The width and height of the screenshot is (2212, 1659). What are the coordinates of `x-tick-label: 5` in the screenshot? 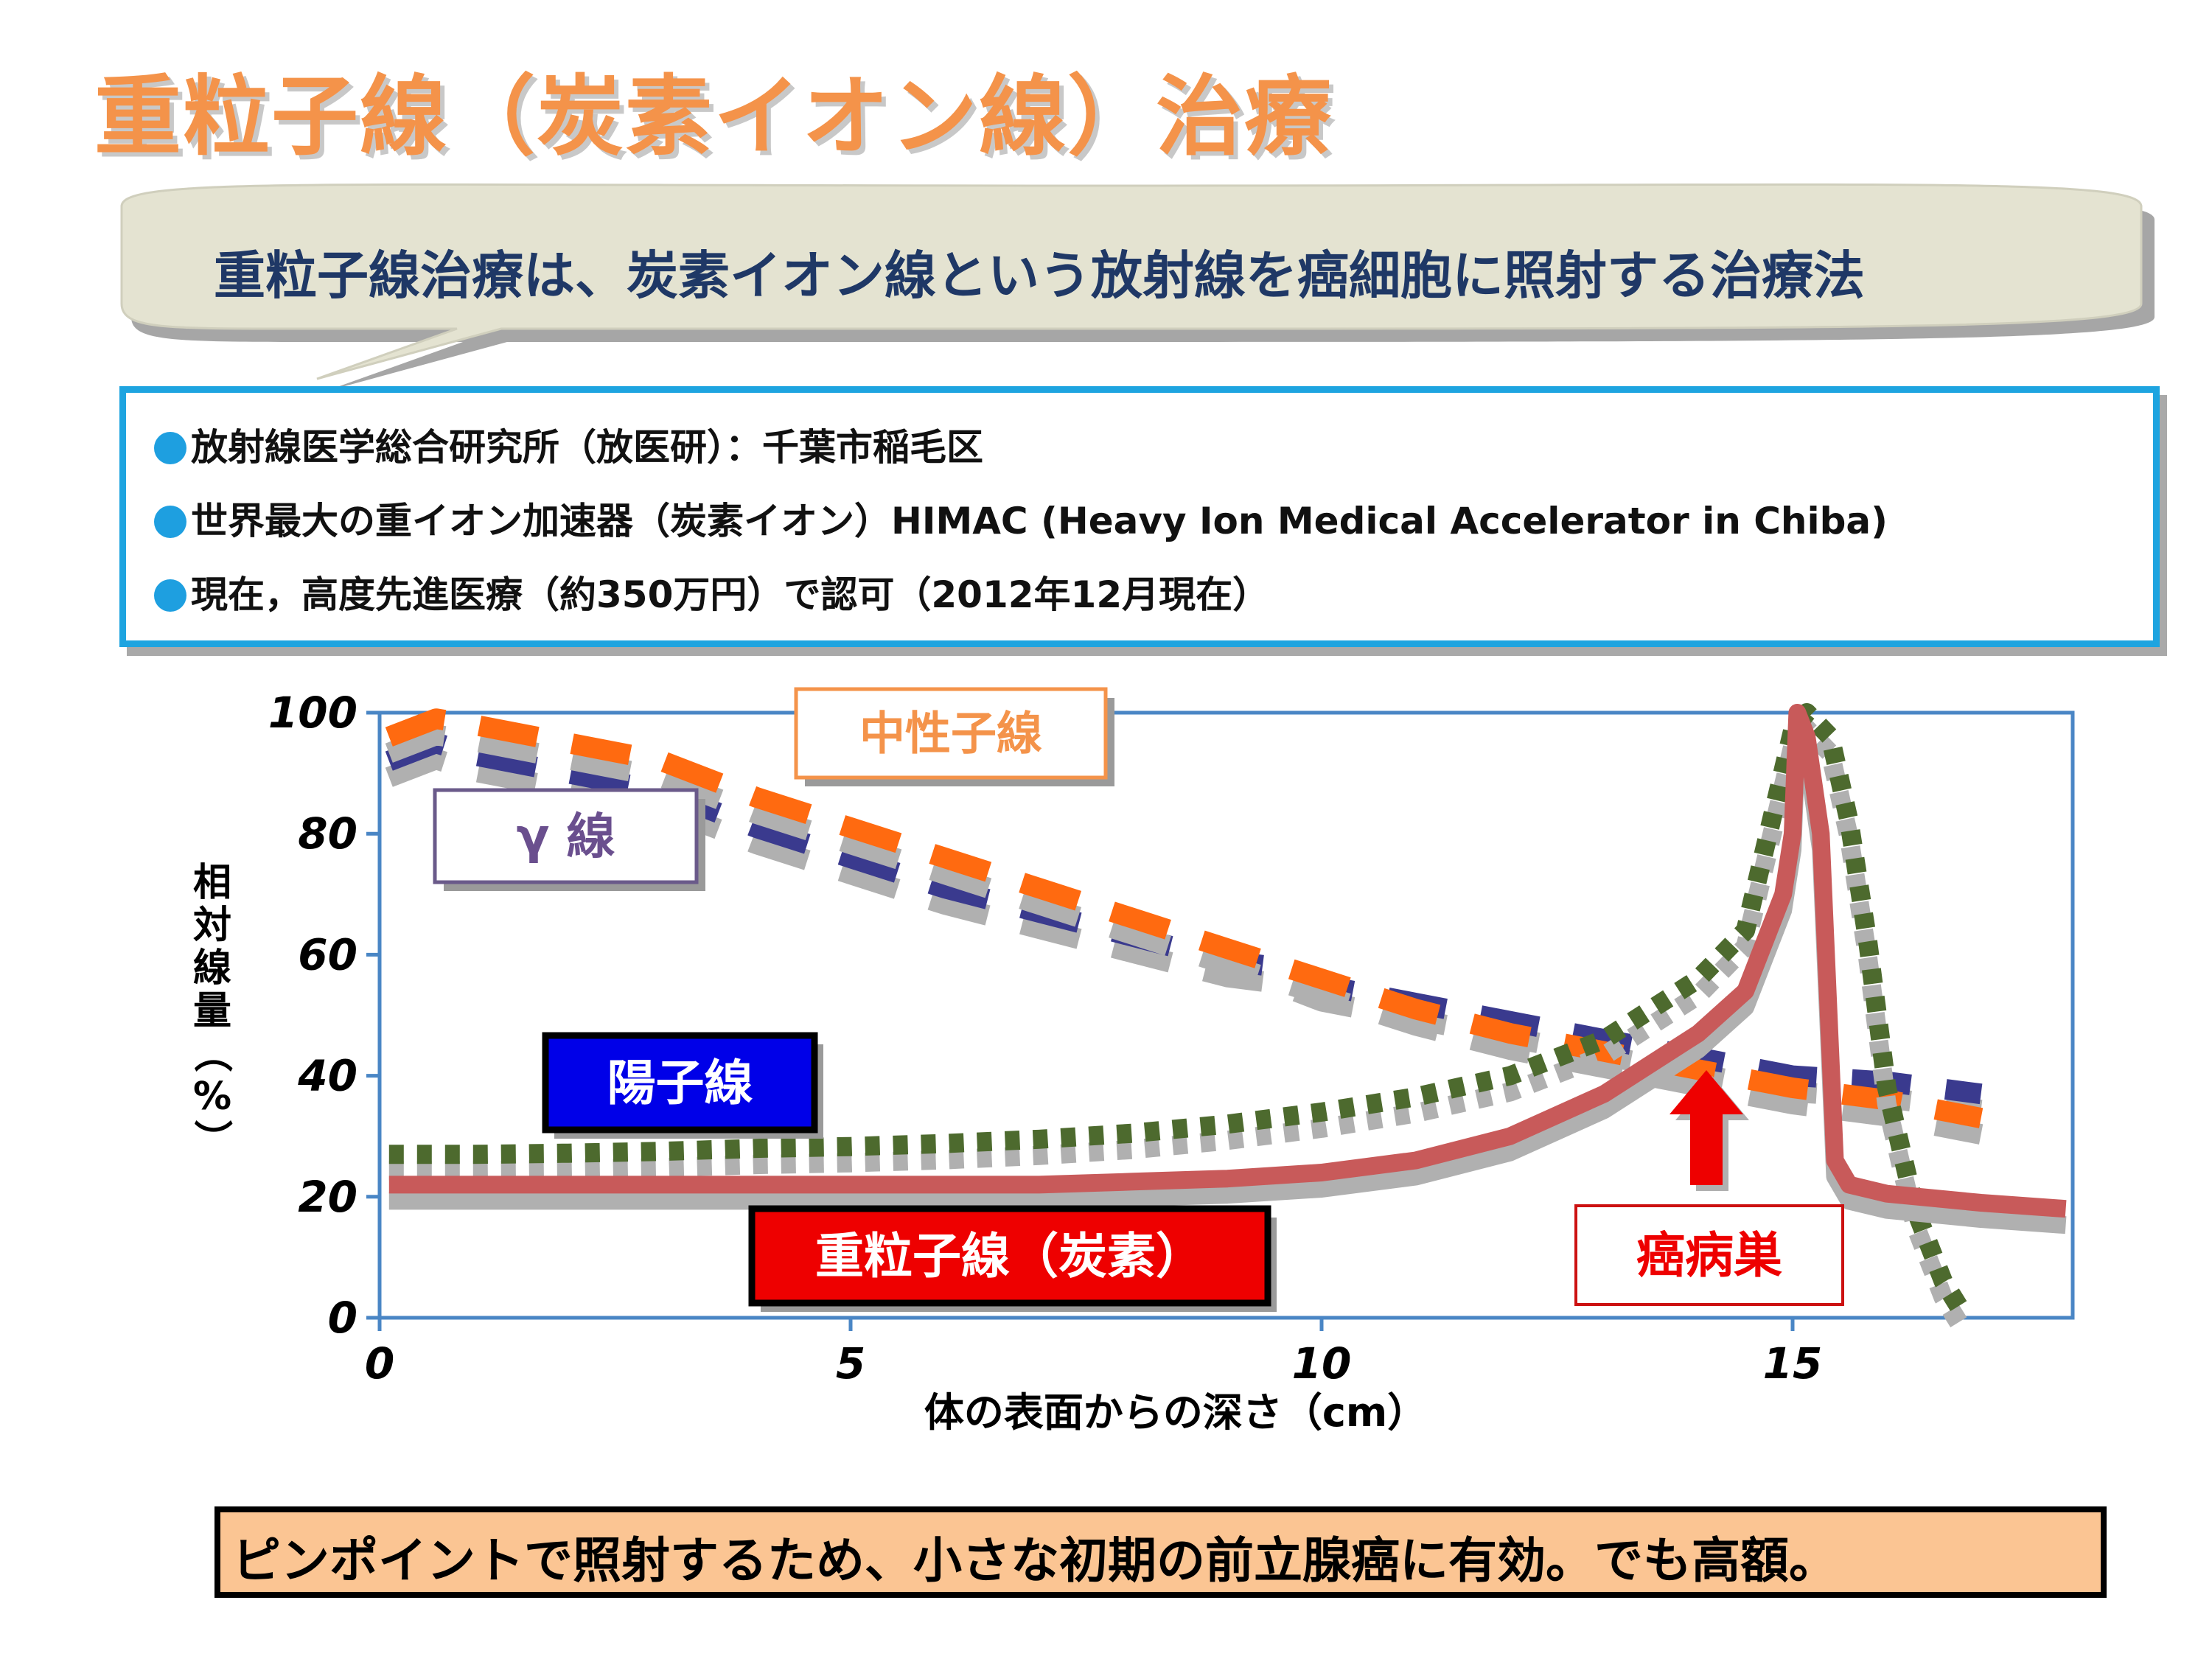 It's located at (850, 1363).